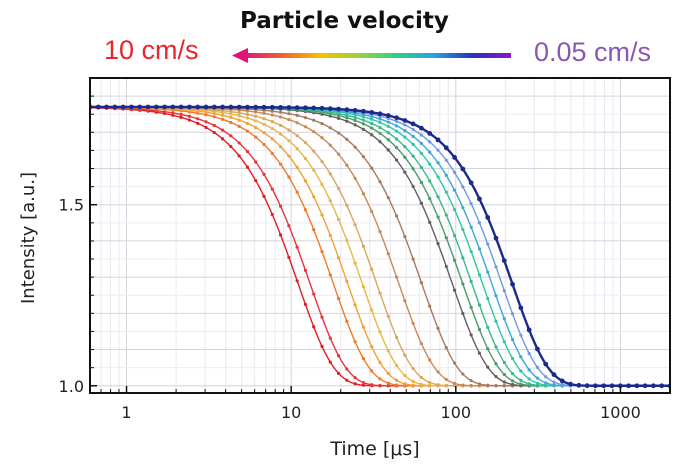 The image size is (697, 464). I want to click on velocity-arrow, so click(371, 55).